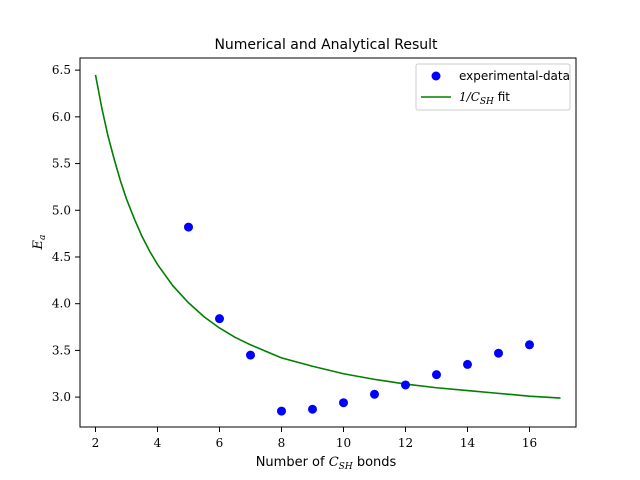 This screenshot has height=480, width=640. What do you see at coordinates (61, 210) in the screenshot?
I see `y-tick-label: 5.0` at bounding box center [61, 210].